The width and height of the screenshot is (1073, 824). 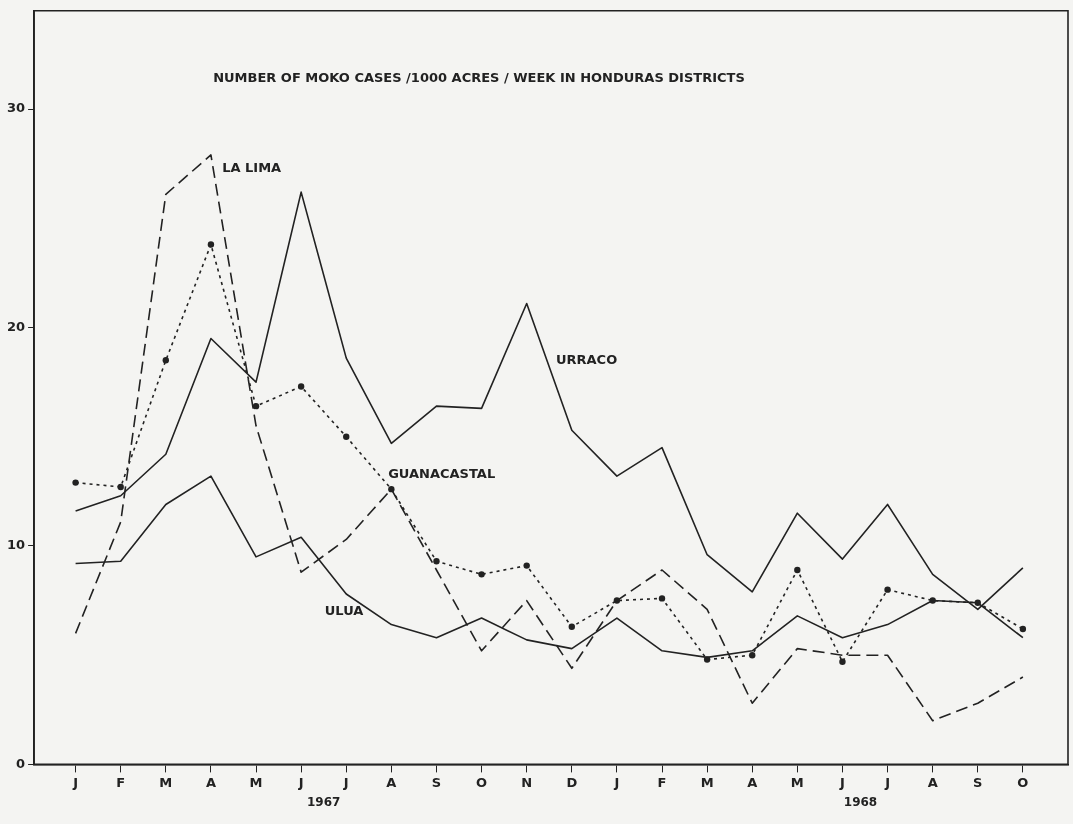 What do you see at coordinates (21, 763) in the screenshot?
I see `y-tick-label: 0` at bounding box center [21, 763].